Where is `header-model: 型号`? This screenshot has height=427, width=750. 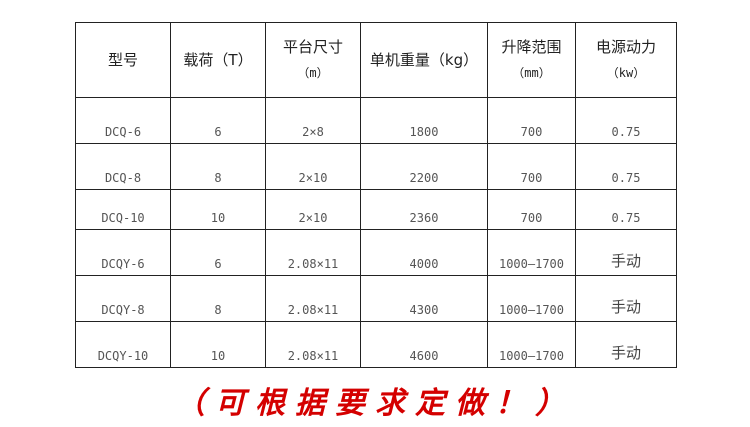 header-model: 型号 is located at coordinates (123, 60).